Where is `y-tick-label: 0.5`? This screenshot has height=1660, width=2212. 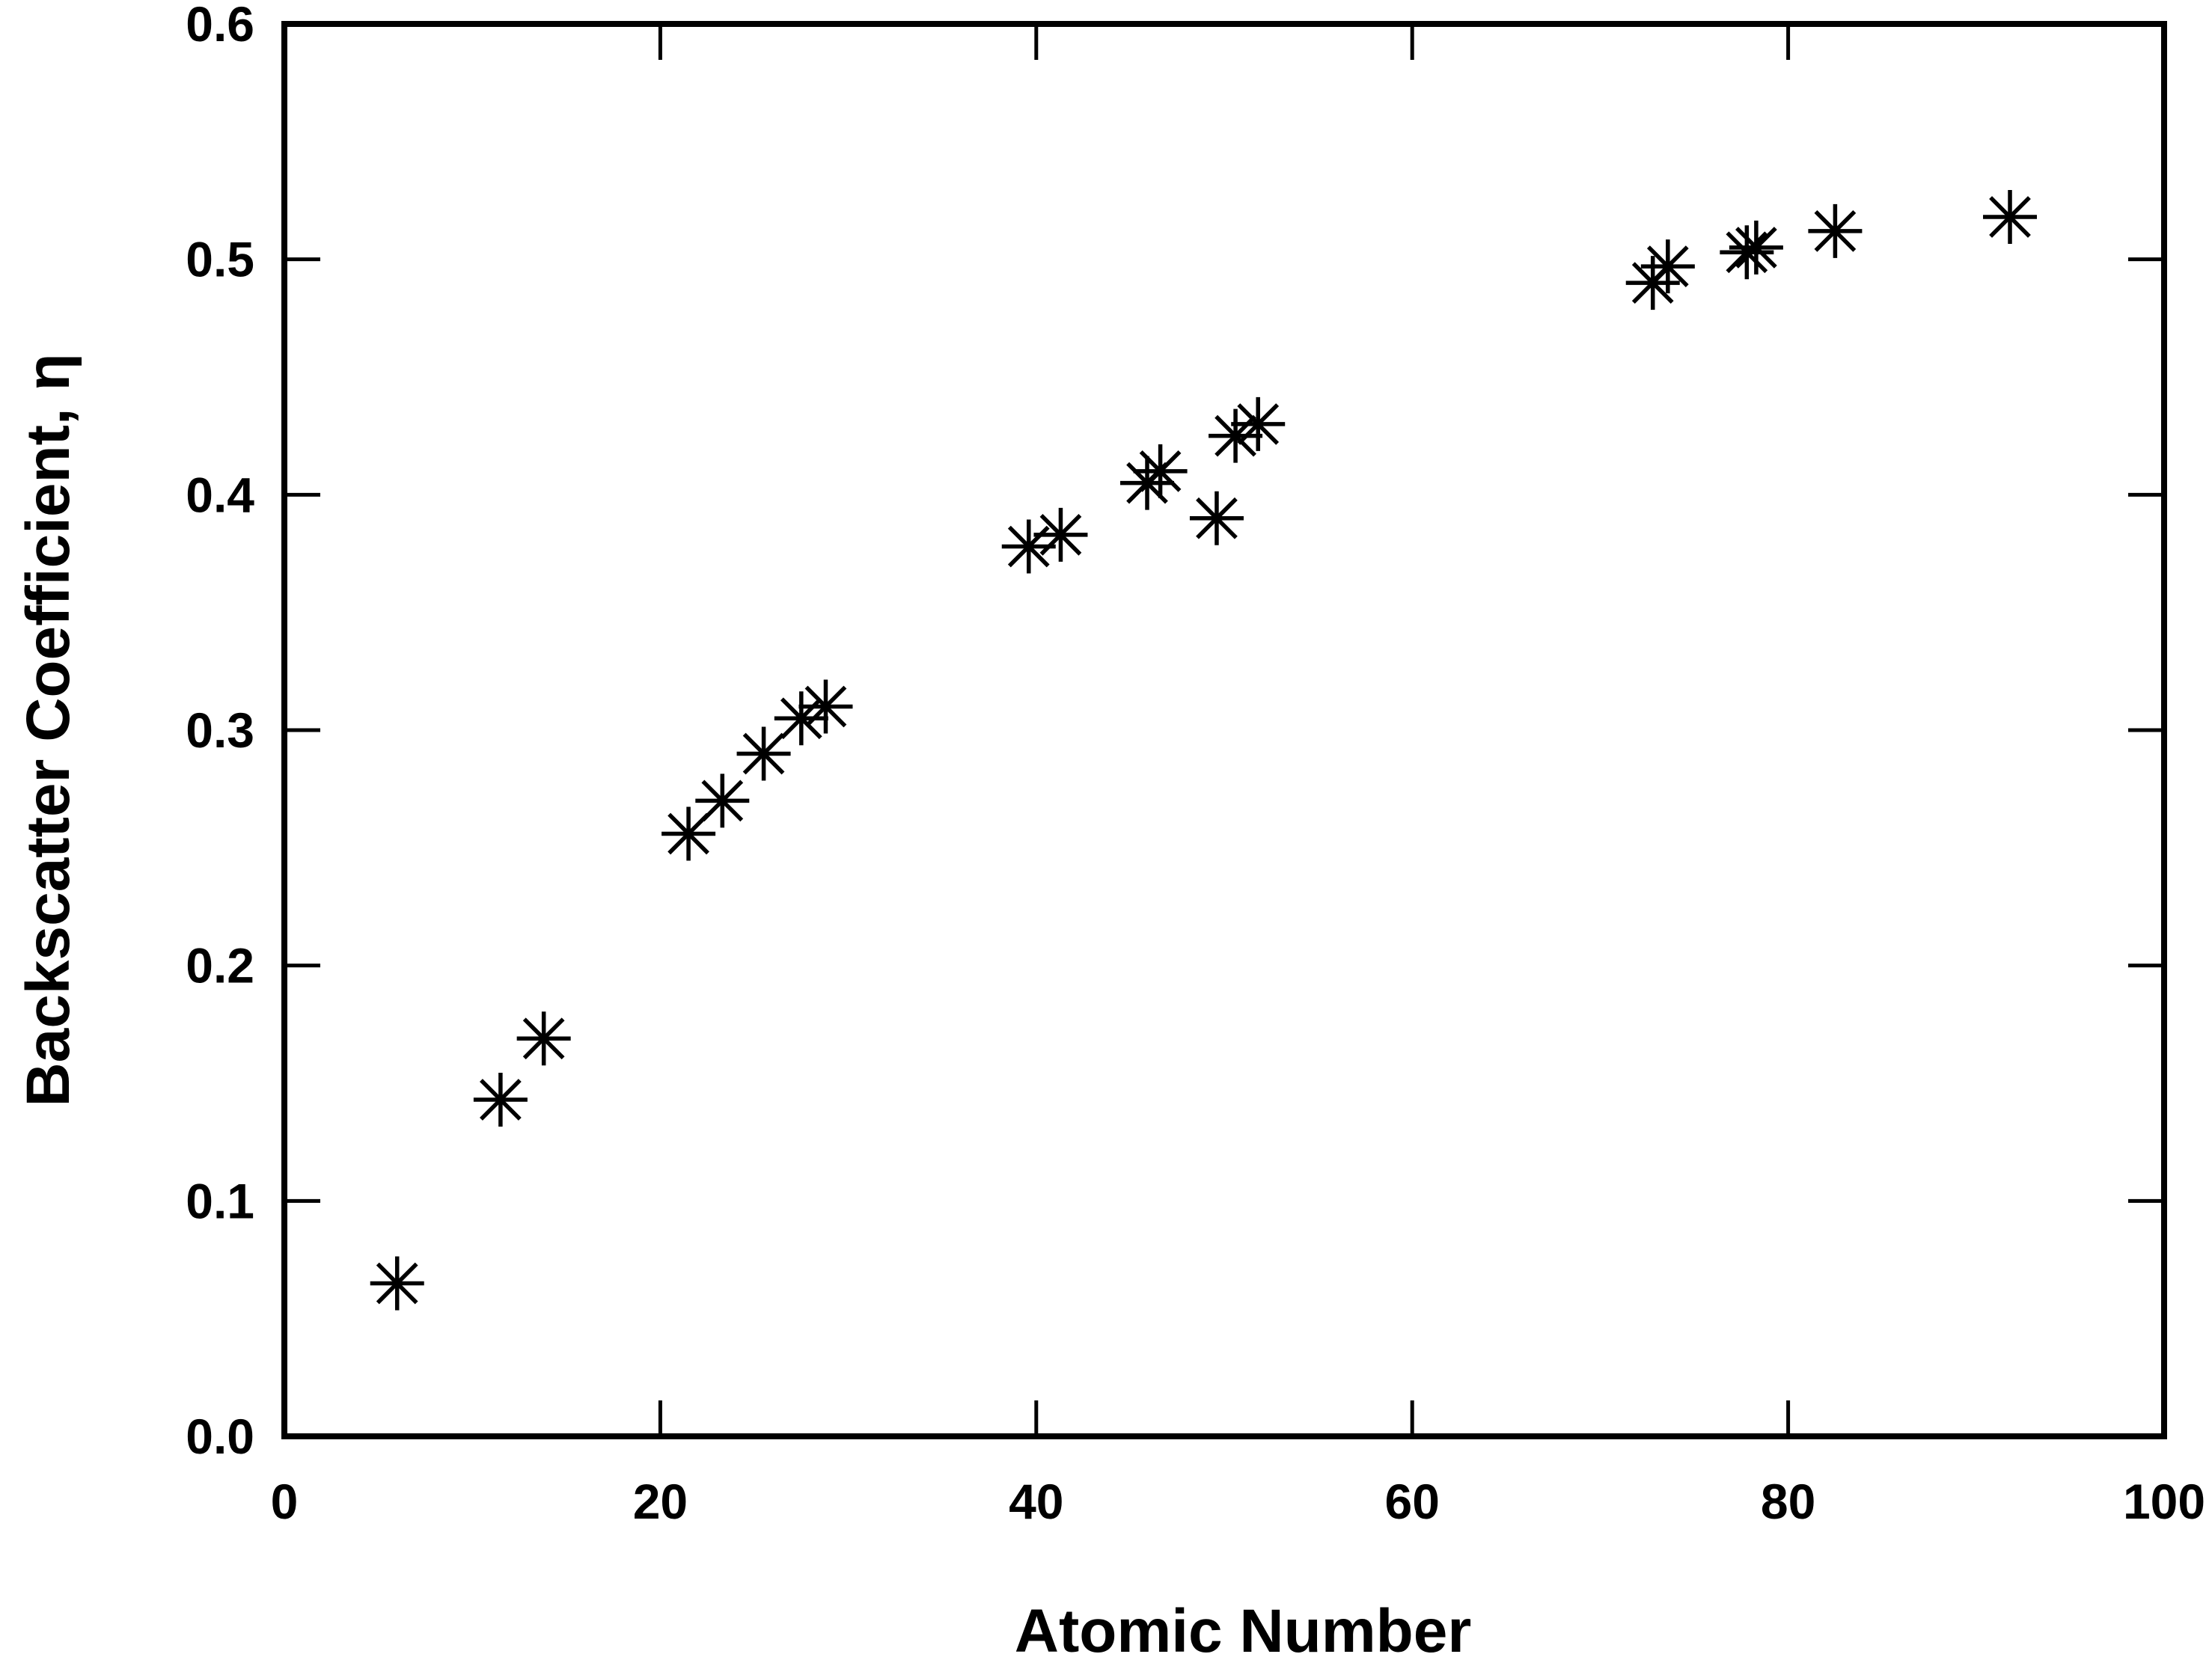
y-tick-label: 0.5 is located at coordinates (220, 259).